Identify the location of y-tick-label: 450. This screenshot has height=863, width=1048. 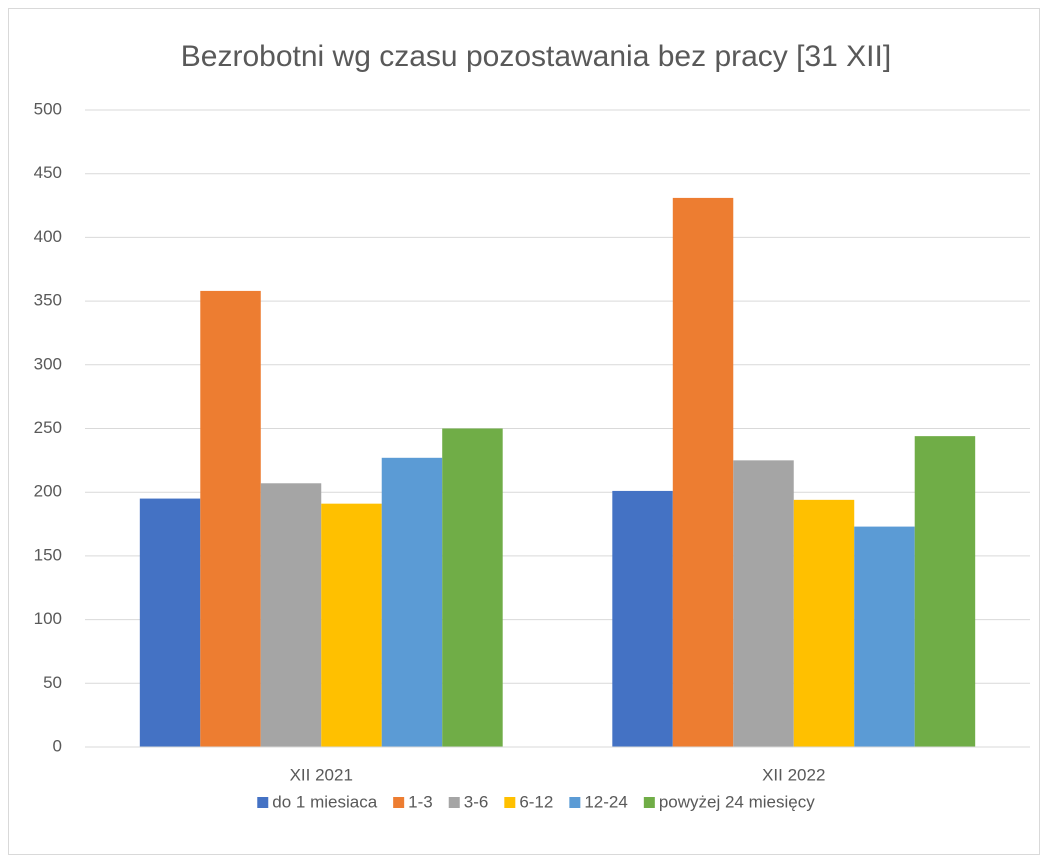
(48, 172).